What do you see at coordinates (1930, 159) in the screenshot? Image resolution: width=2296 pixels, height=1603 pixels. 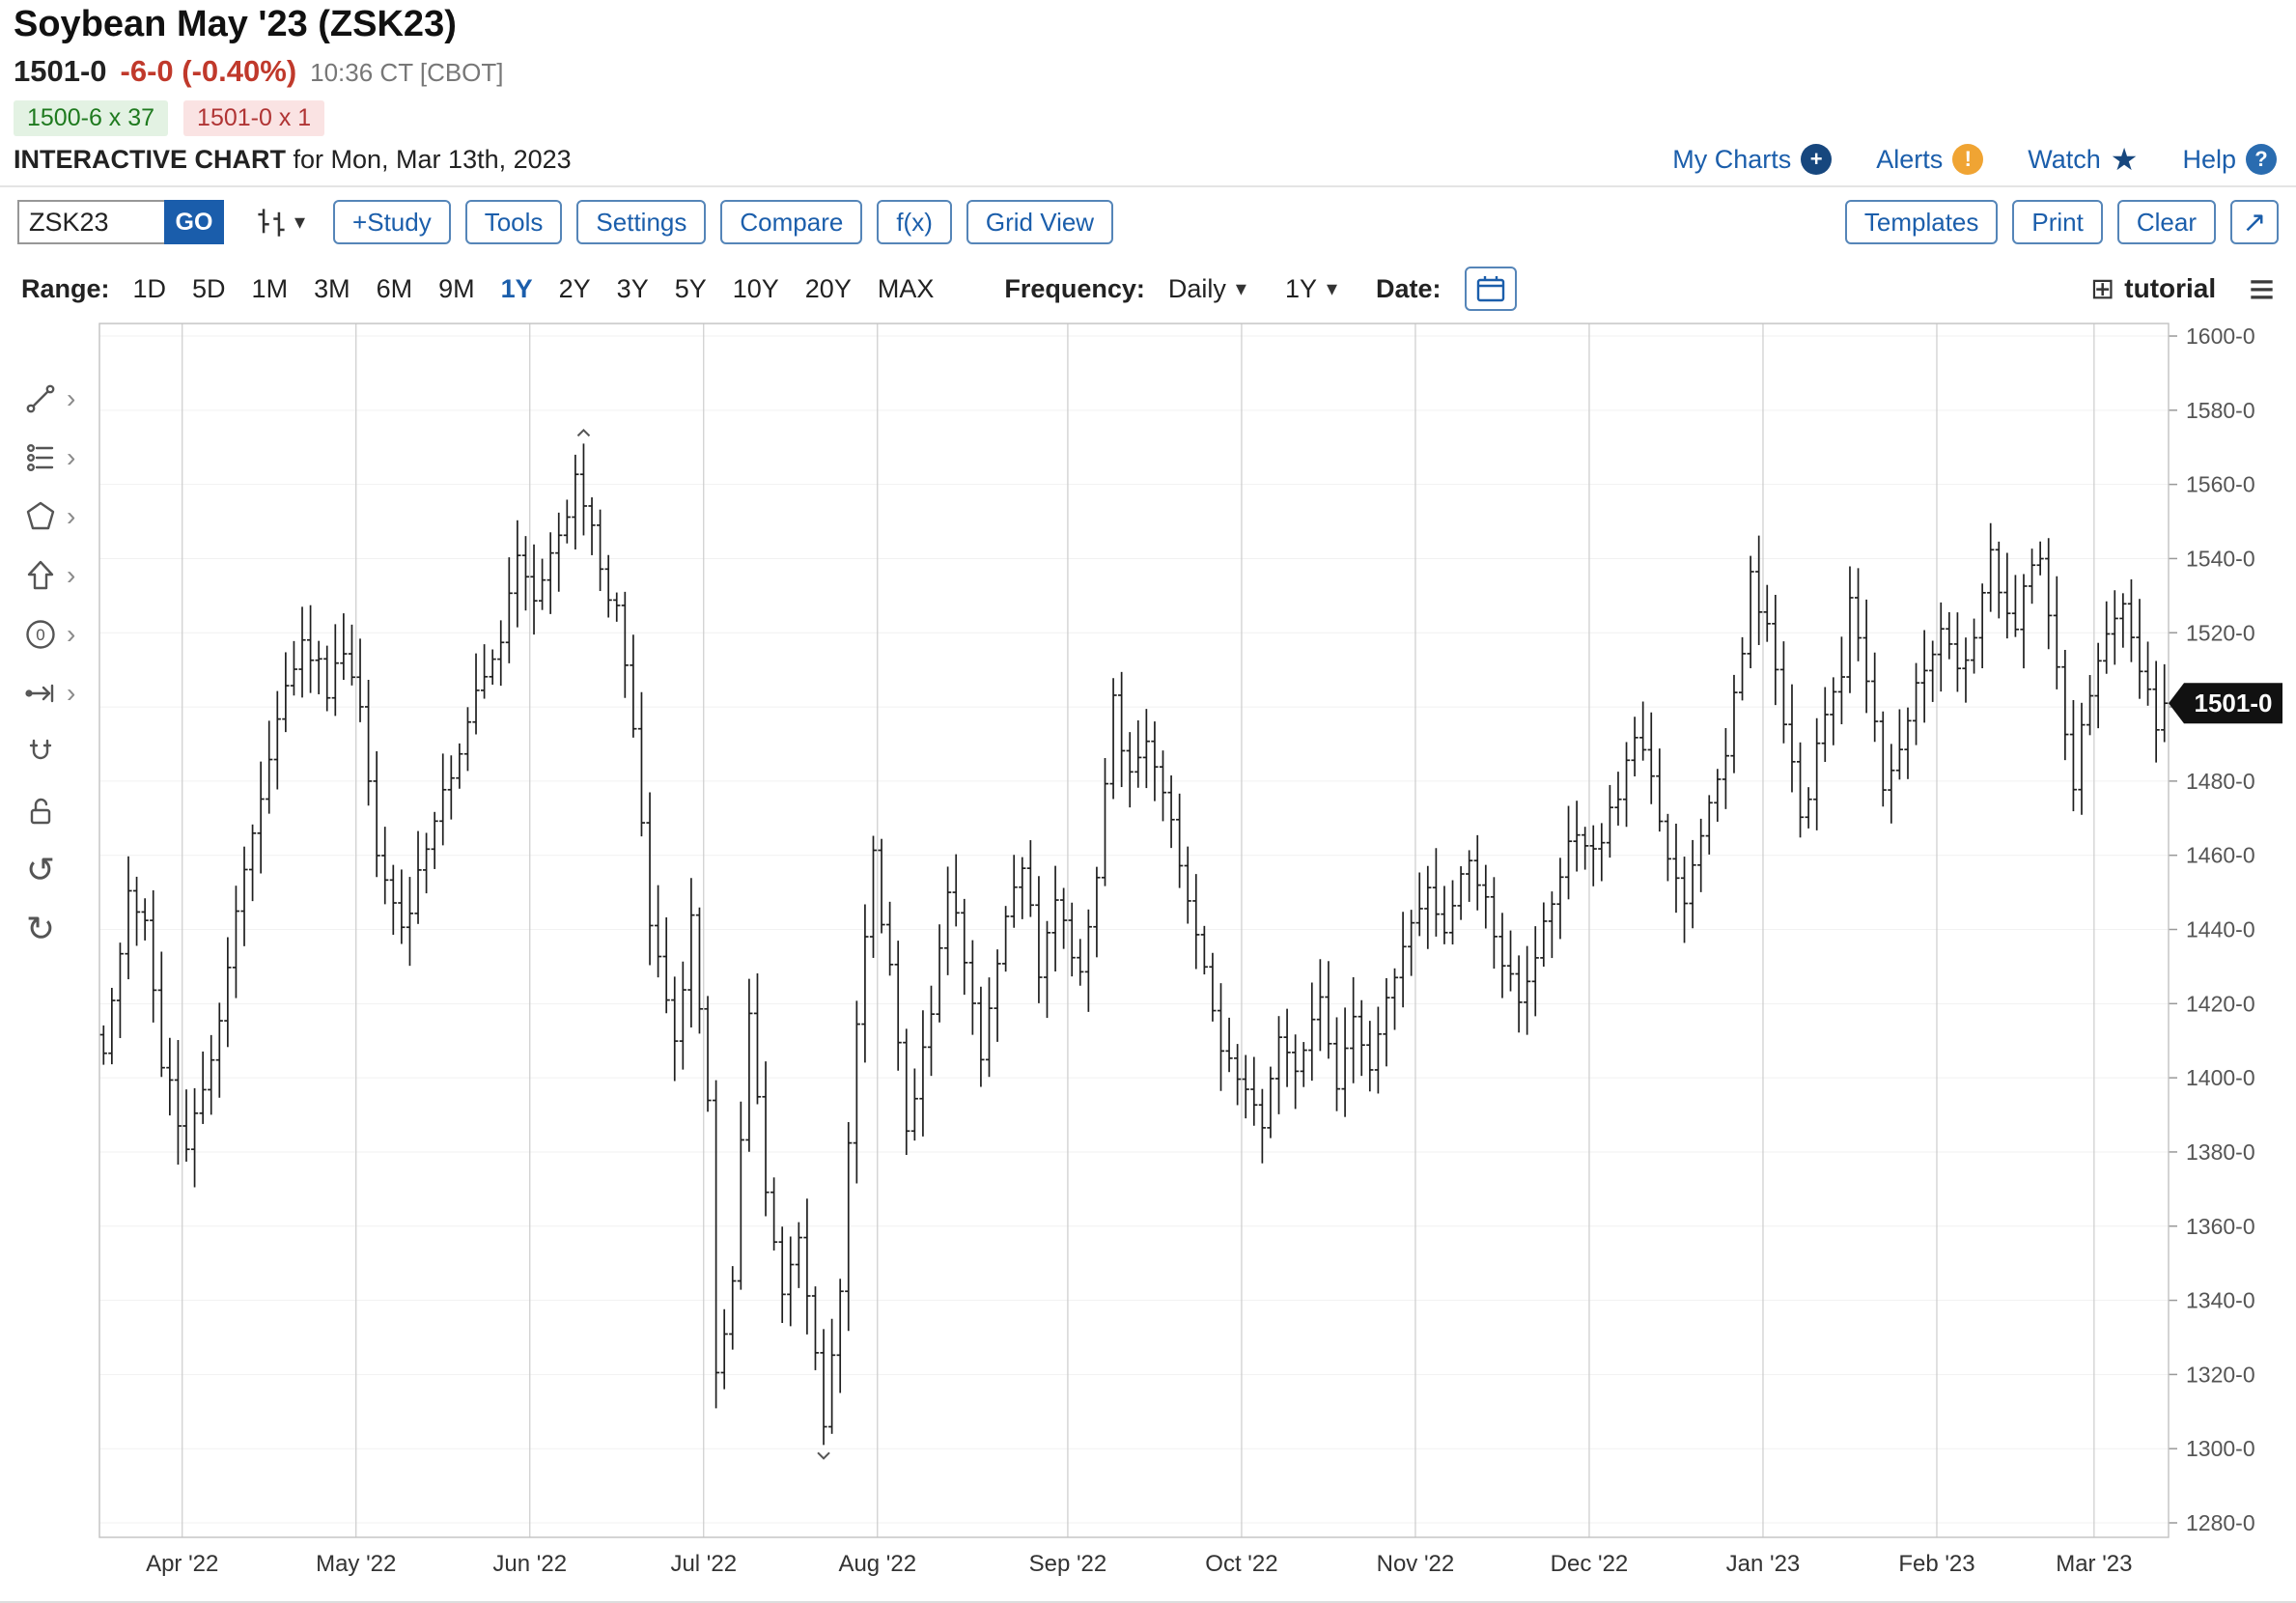 I see `alerts-link: Alerts !` at bounding box center [1930, 159].